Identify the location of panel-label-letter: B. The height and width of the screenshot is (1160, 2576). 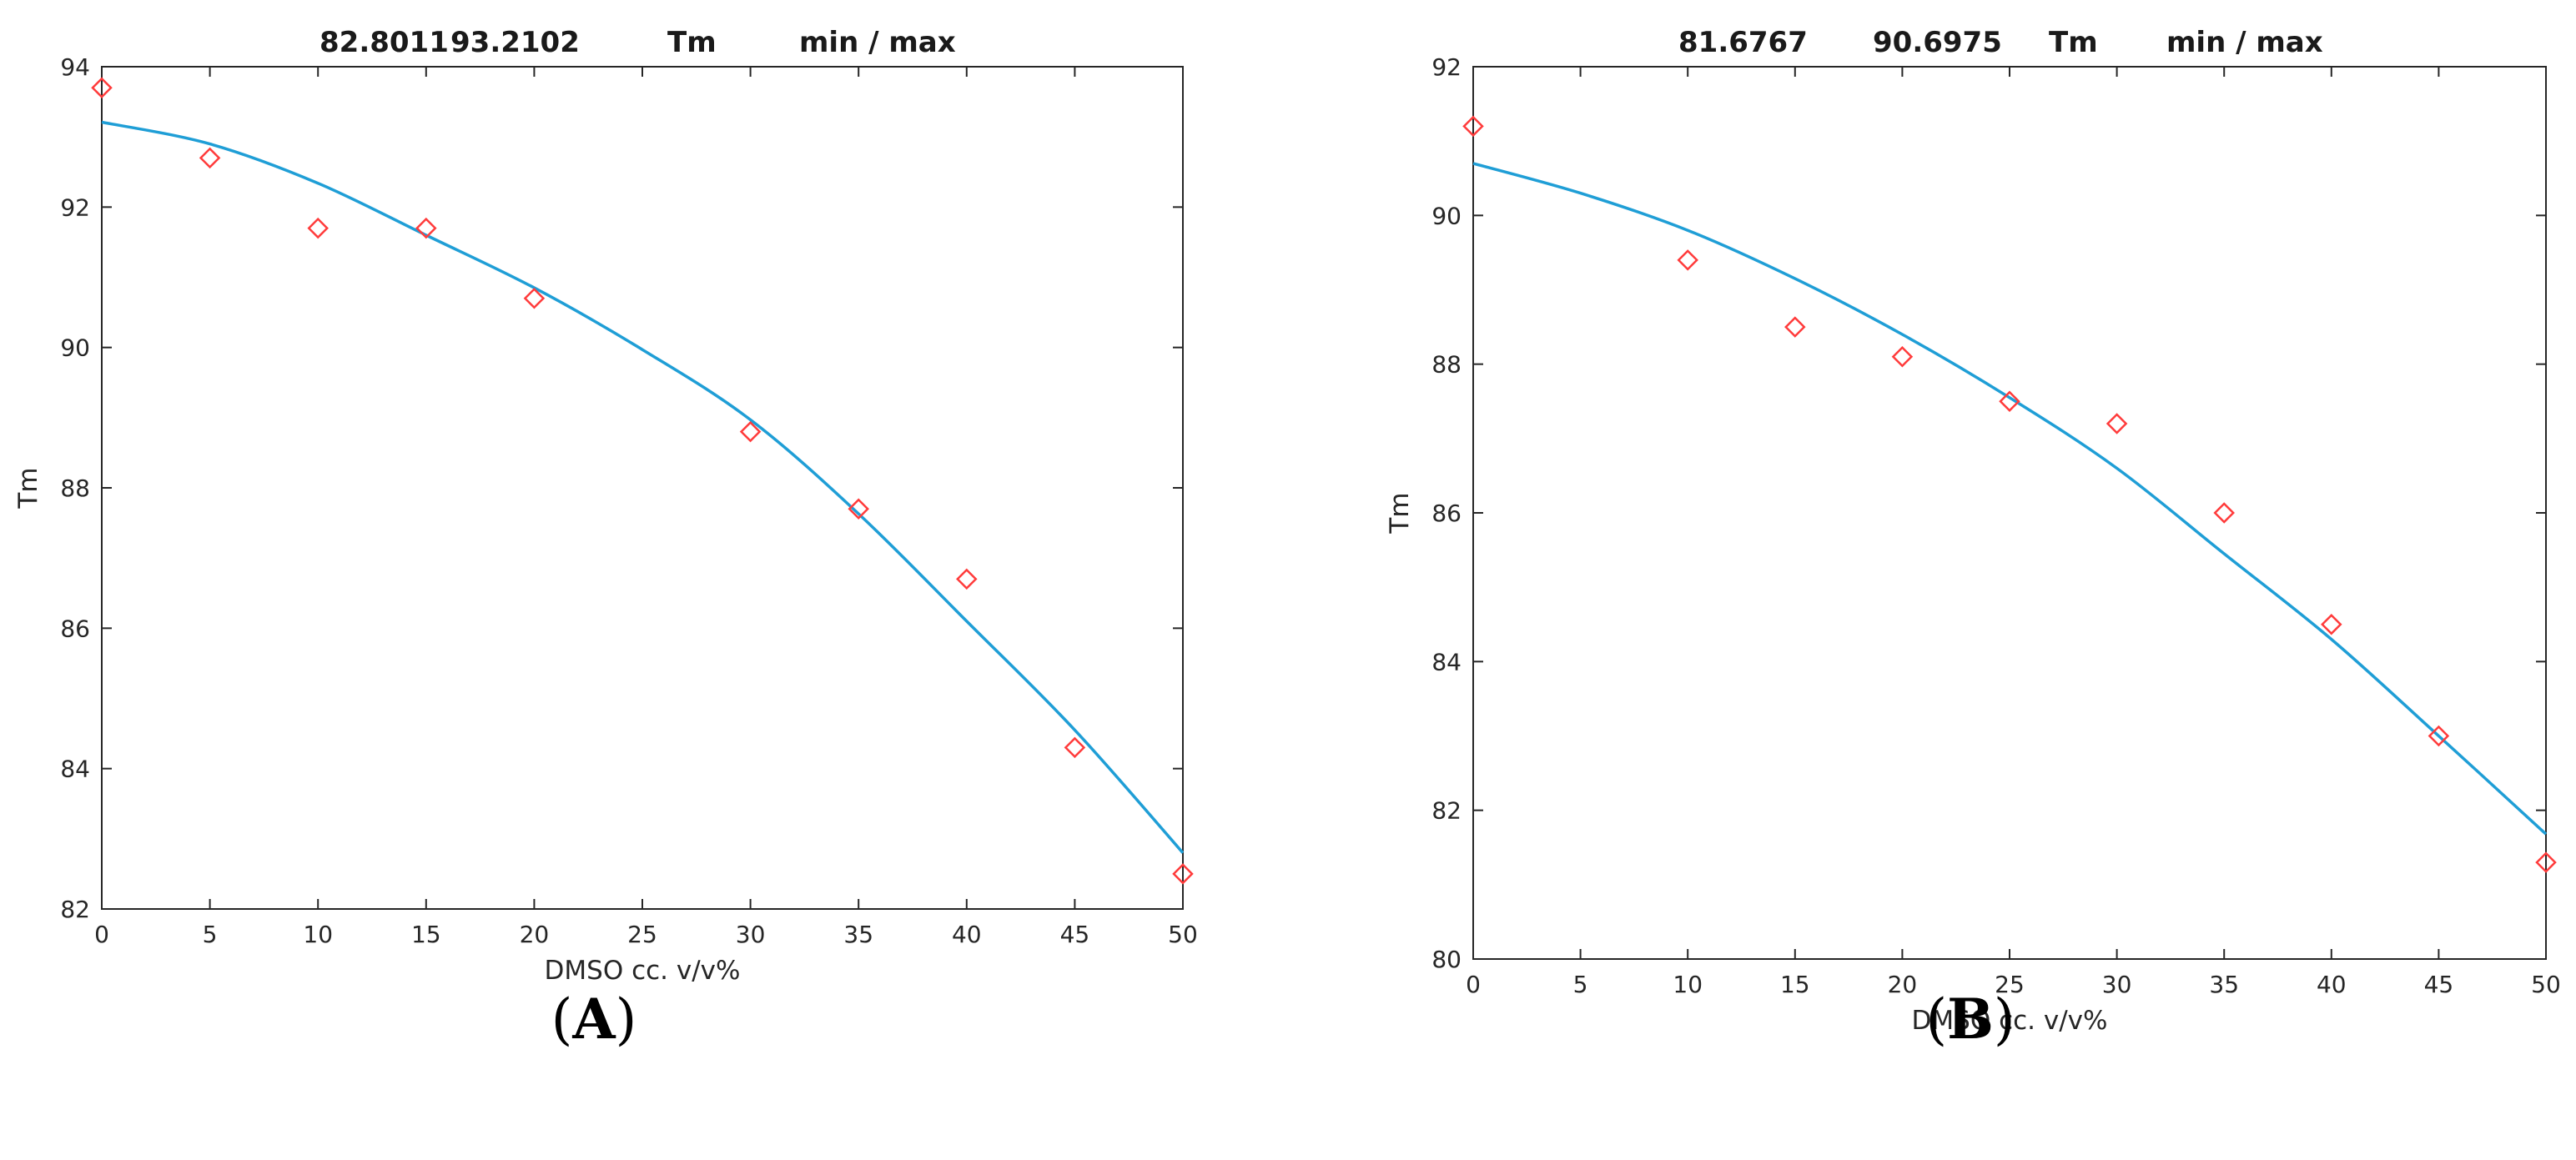
(1970, 1019).